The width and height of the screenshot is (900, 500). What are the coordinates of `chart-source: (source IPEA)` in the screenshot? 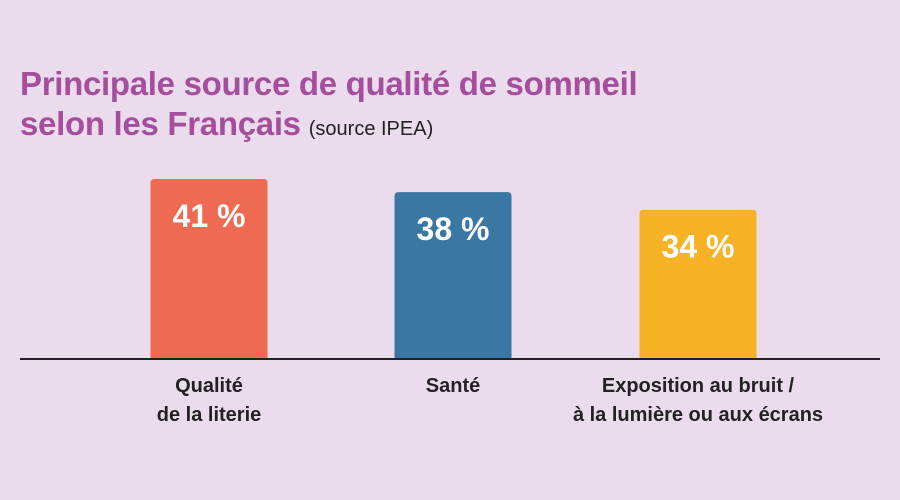 It's located at (371, 129).